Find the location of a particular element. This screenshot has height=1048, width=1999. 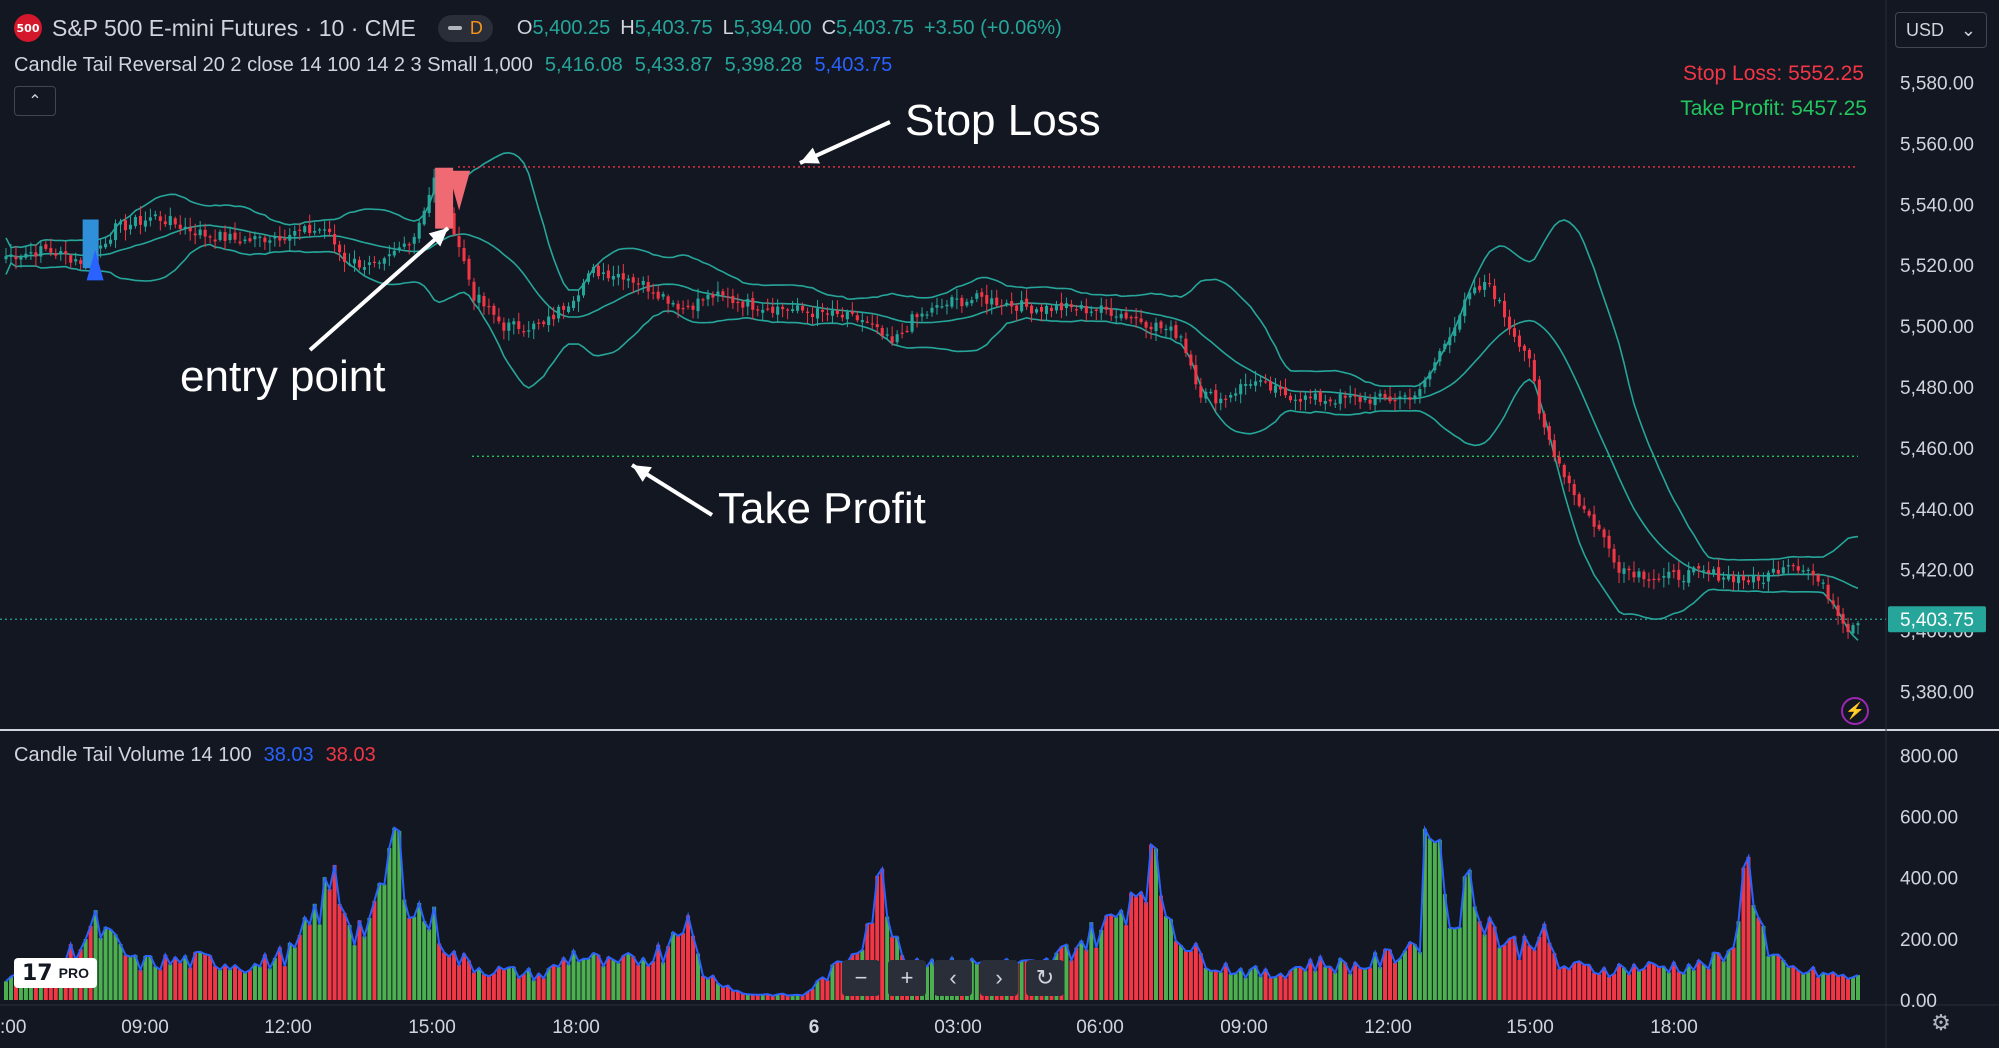

reset-chart-button: ↻ is located at coordinates (1045, 978).